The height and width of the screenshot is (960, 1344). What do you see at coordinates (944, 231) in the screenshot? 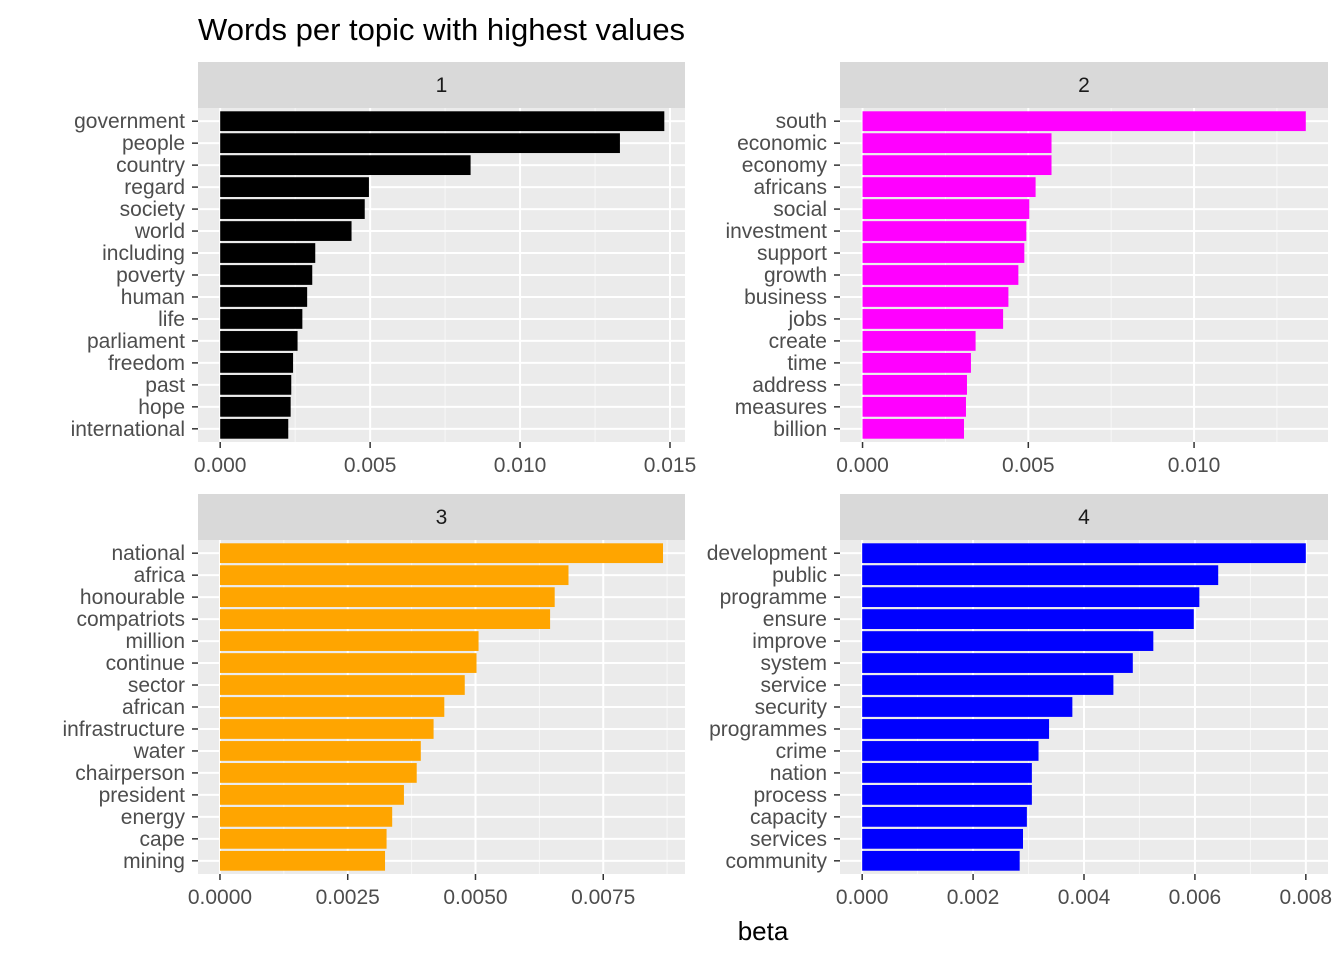
I see `bar-investment` at bounding box center [944, 231].